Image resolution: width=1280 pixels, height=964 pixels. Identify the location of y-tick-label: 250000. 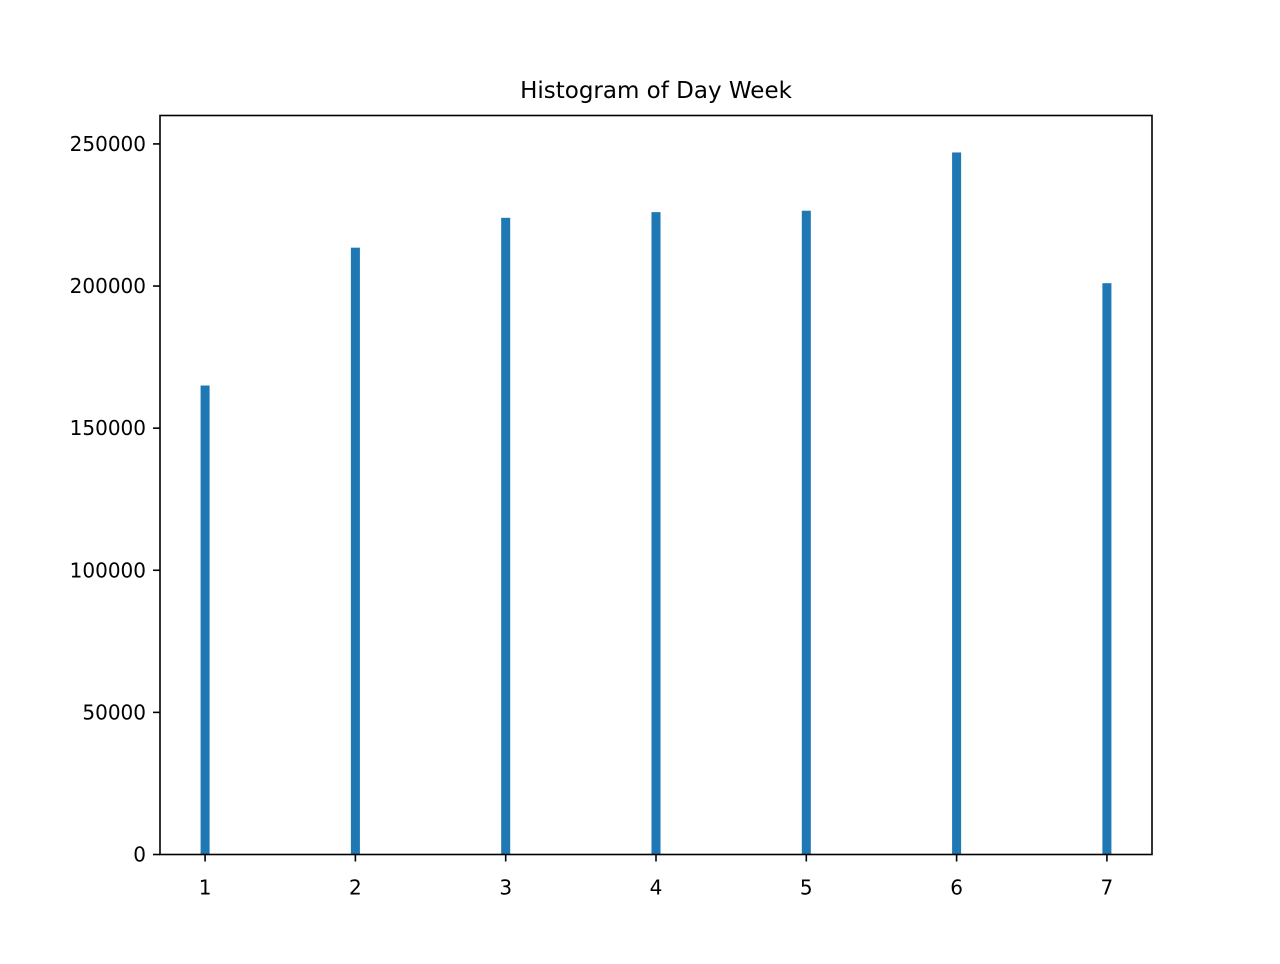
(108, 144).